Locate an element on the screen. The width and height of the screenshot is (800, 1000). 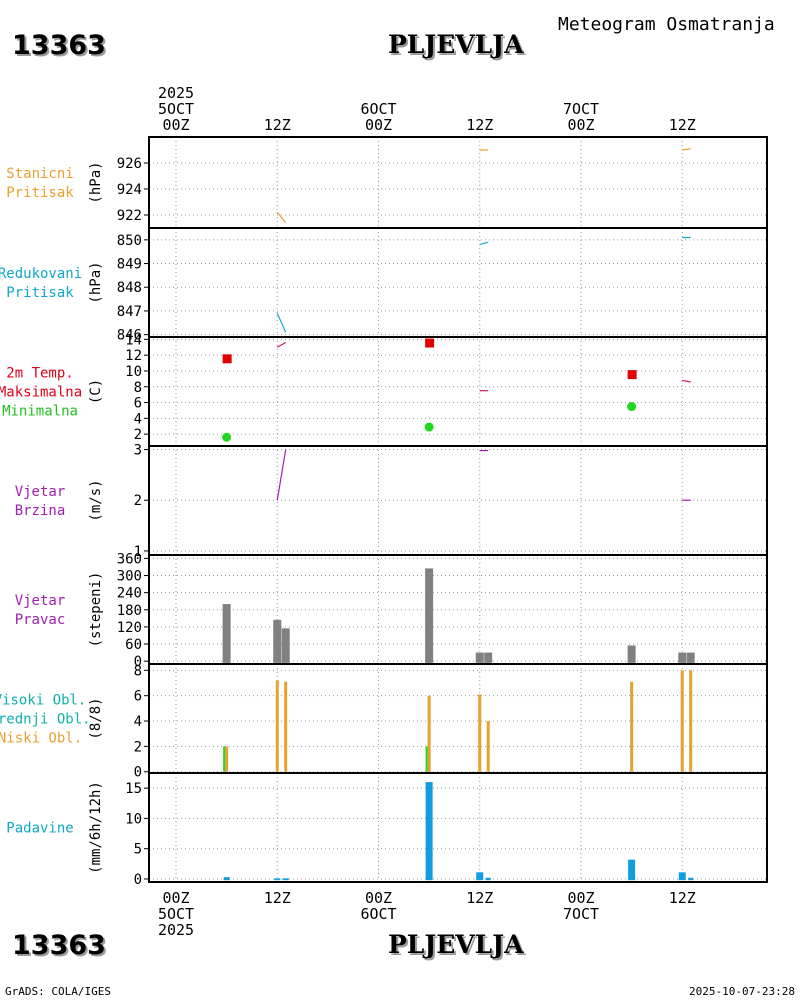
panel-wind-speed is located at coordinates (456, 500).